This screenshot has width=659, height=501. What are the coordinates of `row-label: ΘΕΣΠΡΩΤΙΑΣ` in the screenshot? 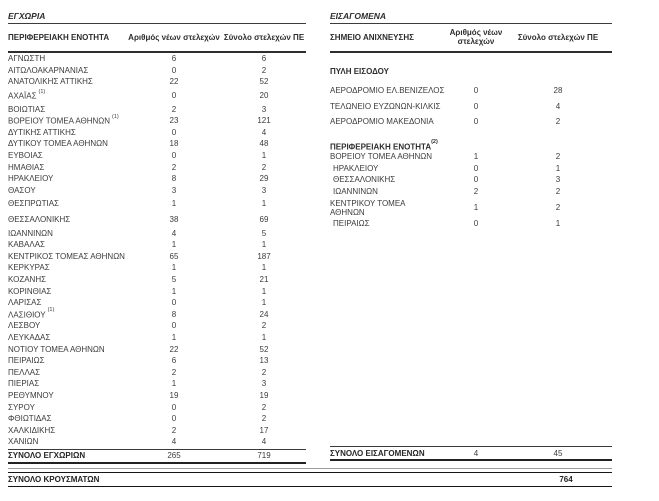 It's located at (67, 203).